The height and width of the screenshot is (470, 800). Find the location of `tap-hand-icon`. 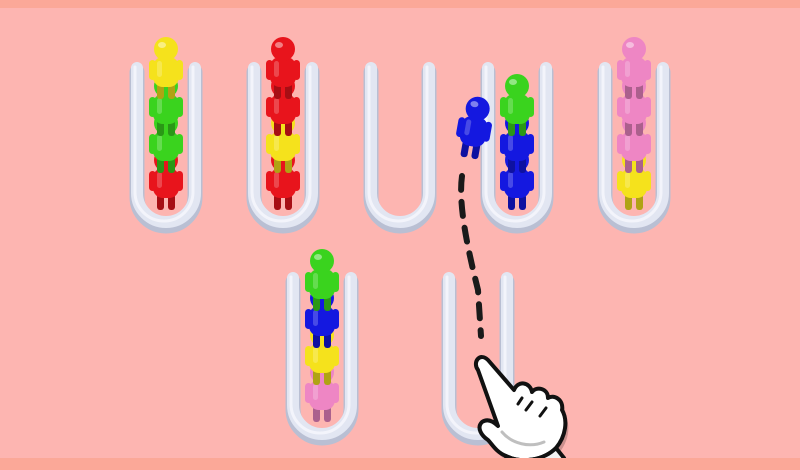

tap-hand-icon is located at coordinates (521, 412).